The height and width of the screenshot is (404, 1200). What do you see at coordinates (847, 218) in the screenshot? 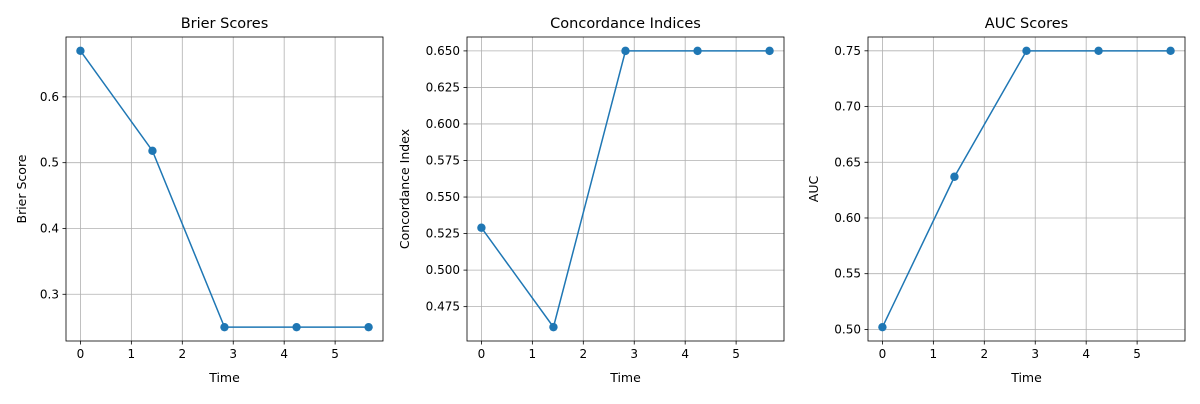
I see `y-tick-label: 0.60` at bounding box center [847, 218].